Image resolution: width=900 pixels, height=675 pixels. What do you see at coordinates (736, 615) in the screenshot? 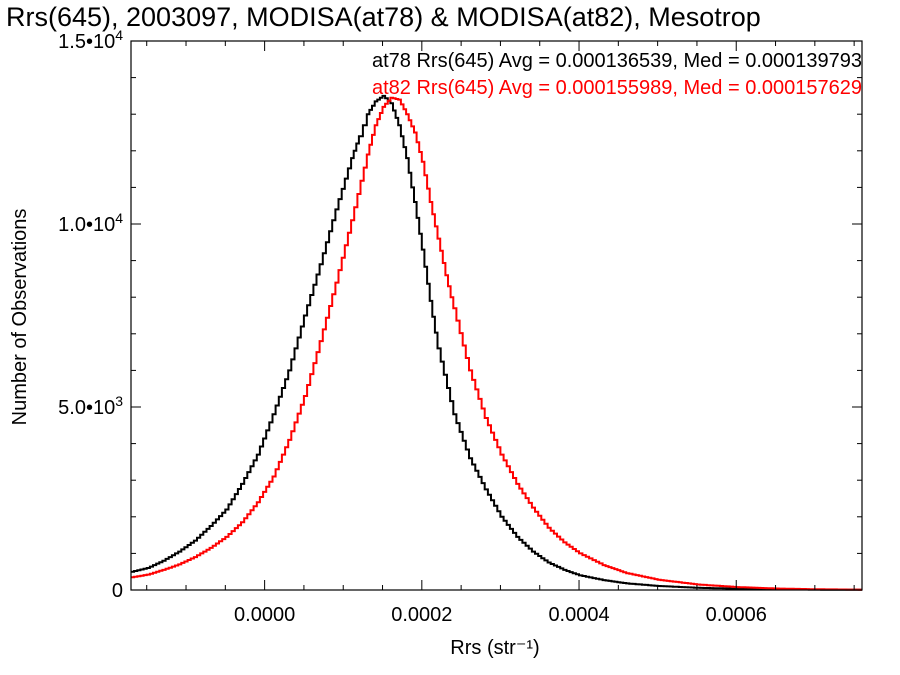
I see `x-tick-label: 0.0006` at bounding box center [736, 615].